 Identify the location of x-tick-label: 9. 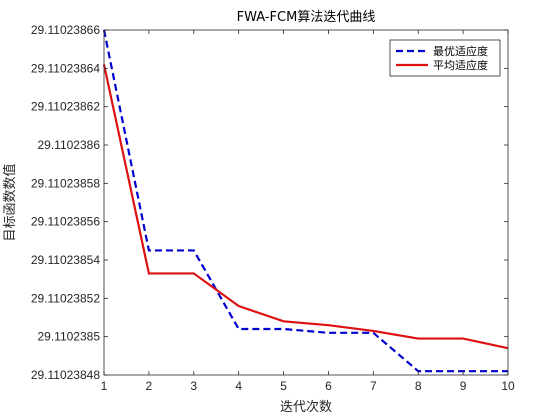
(463, 386).